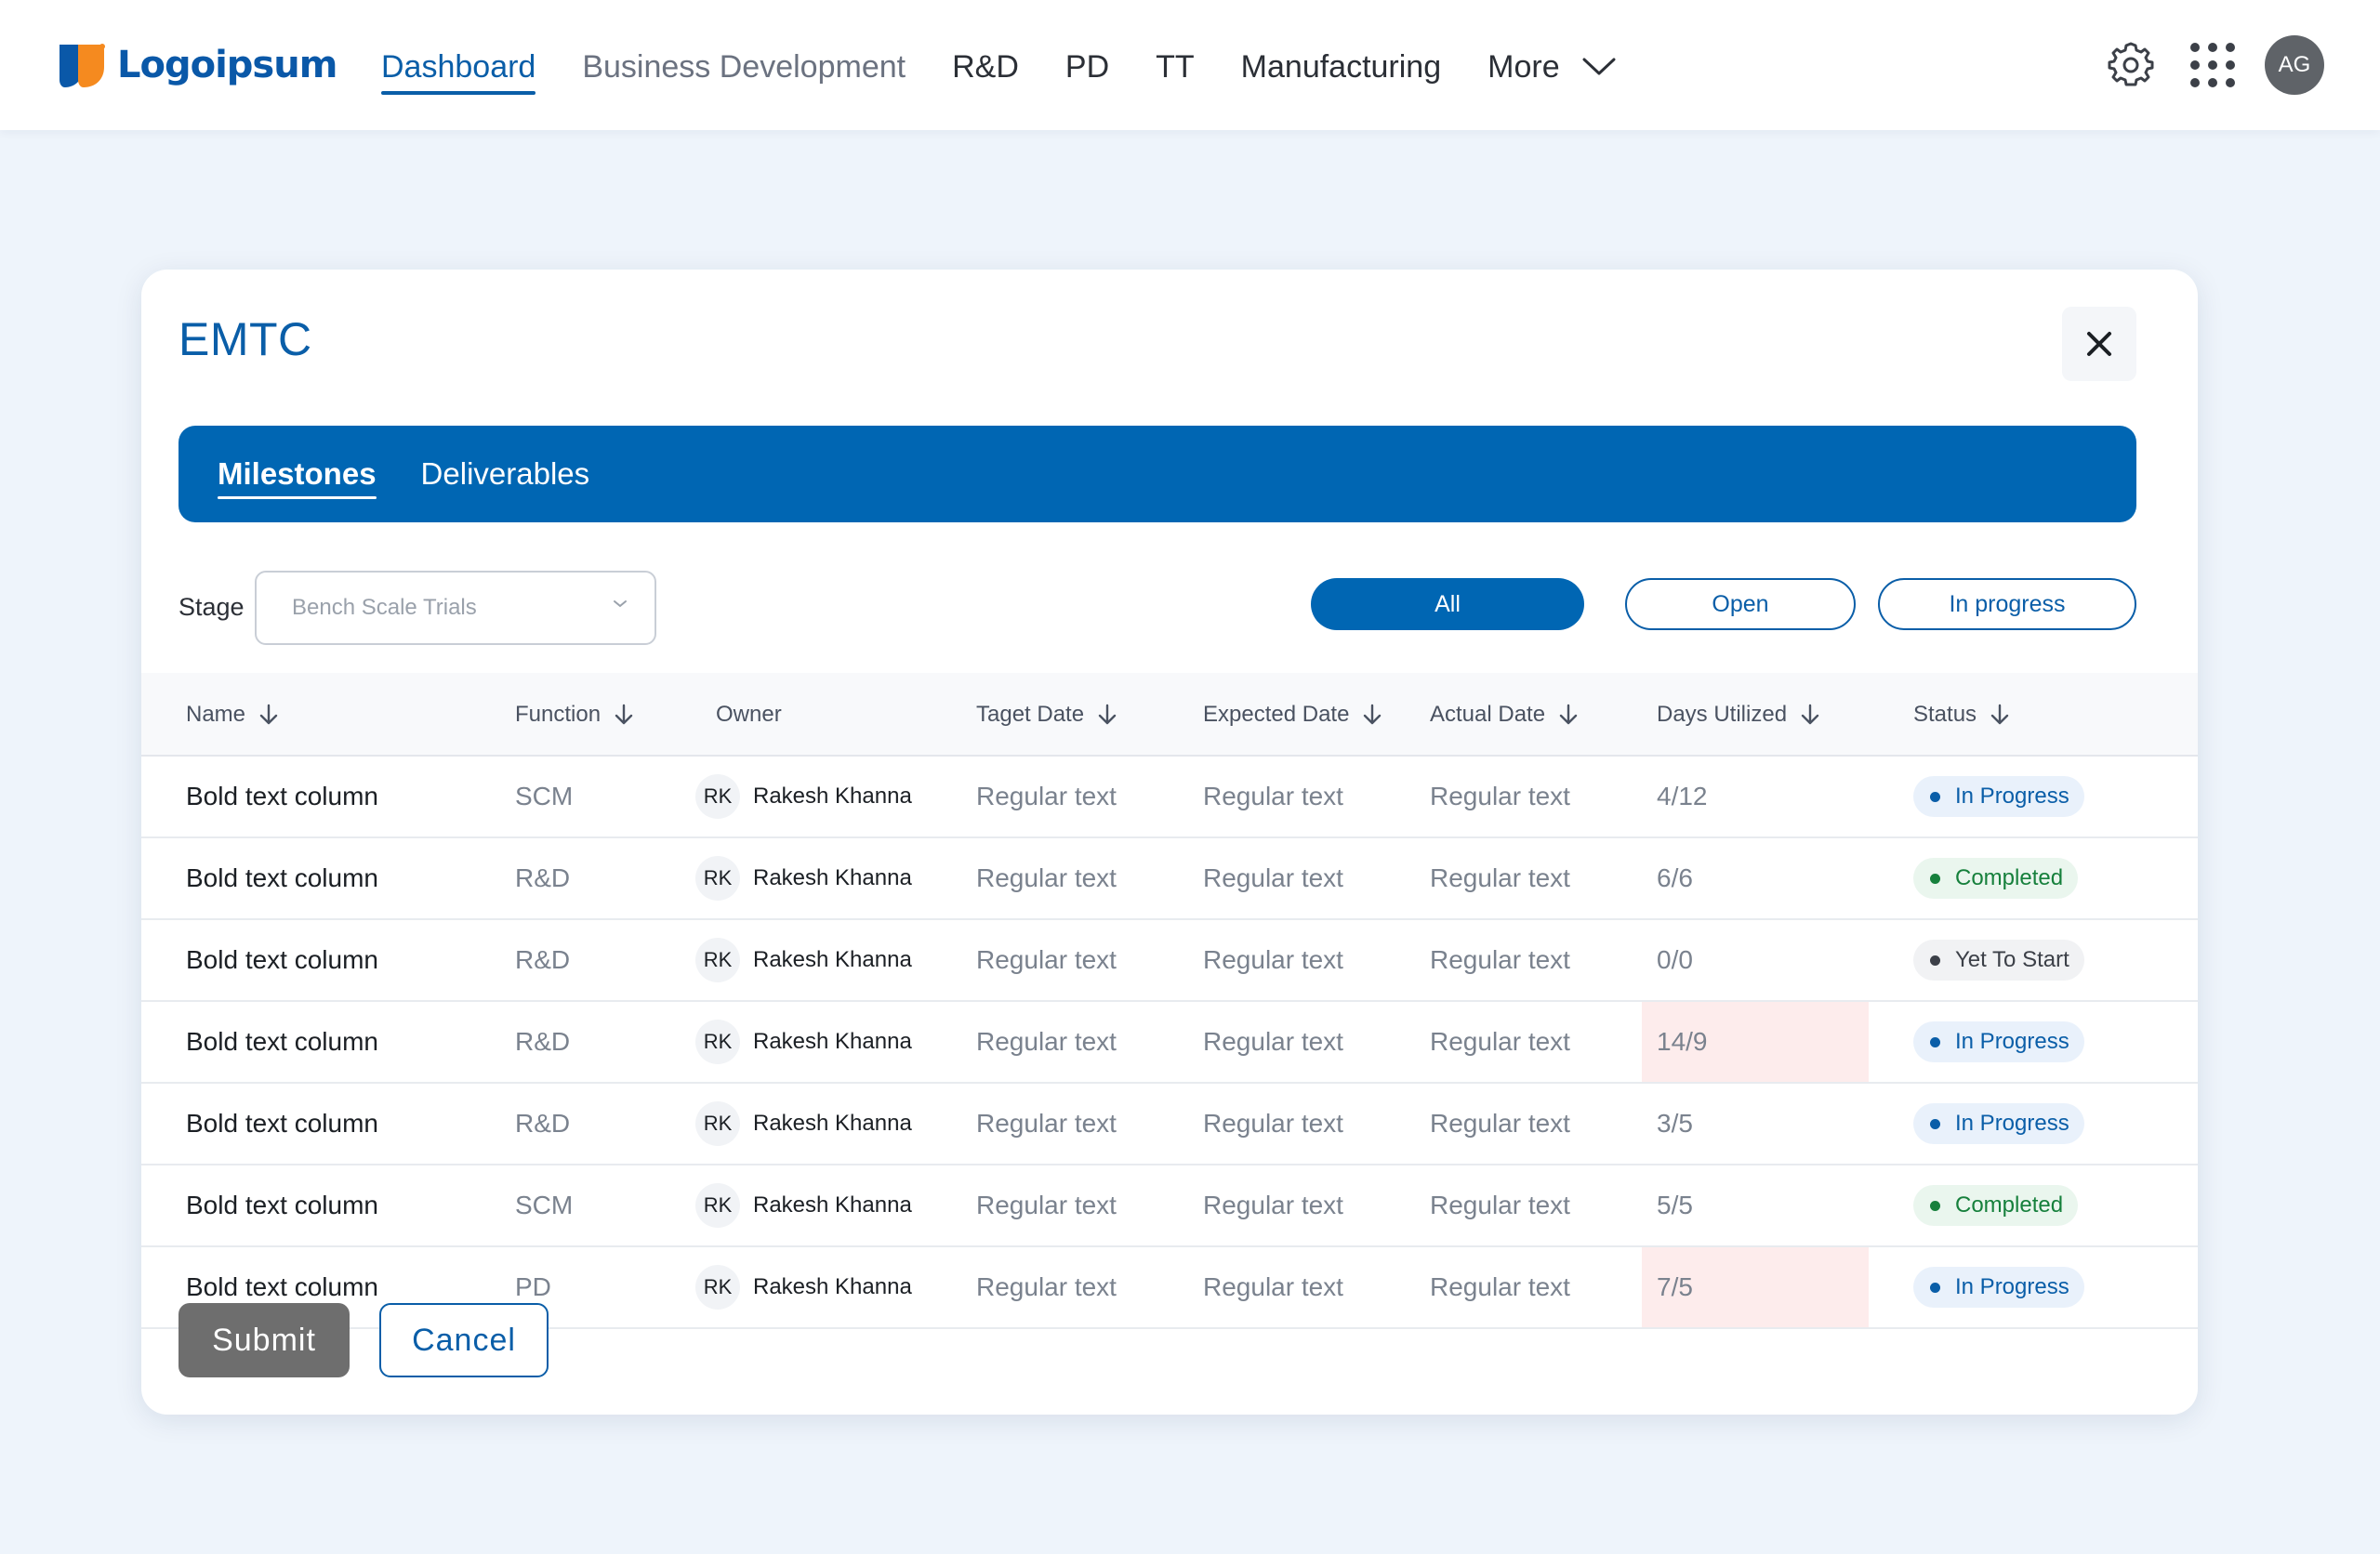 The height and width of the screenshot is (1554, 2380). Describe the element at coordinates (384, 607) in the screenshot. I see `stage-select-value: Bench Scale Trials` at that location.